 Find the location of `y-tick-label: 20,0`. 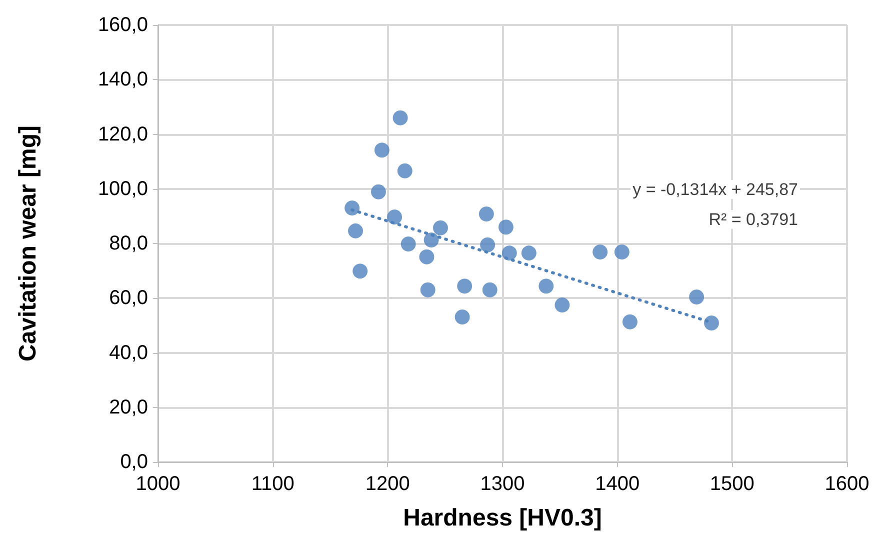

y-tick-label: 20,0 is located at coordinates (128, 407).